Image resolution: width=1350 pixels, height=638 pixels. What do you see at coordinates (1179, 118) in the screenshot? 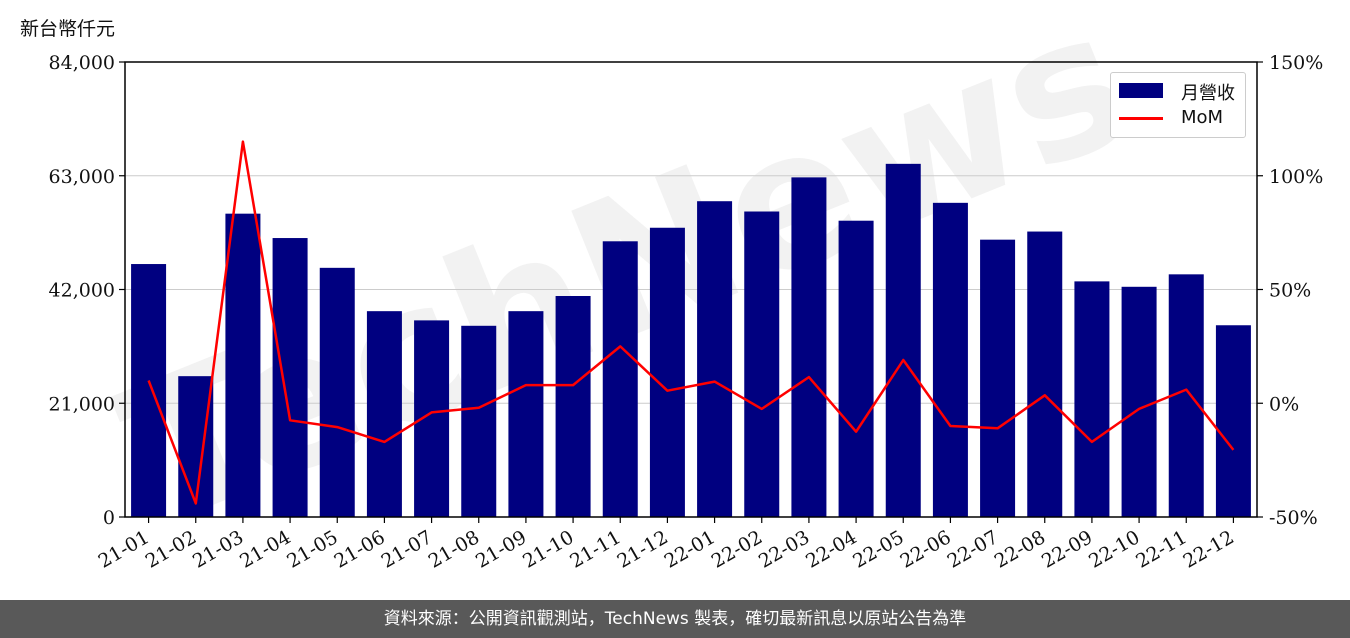
I see `legend-item-mom: MoM` at bounding box center [1179, 118].